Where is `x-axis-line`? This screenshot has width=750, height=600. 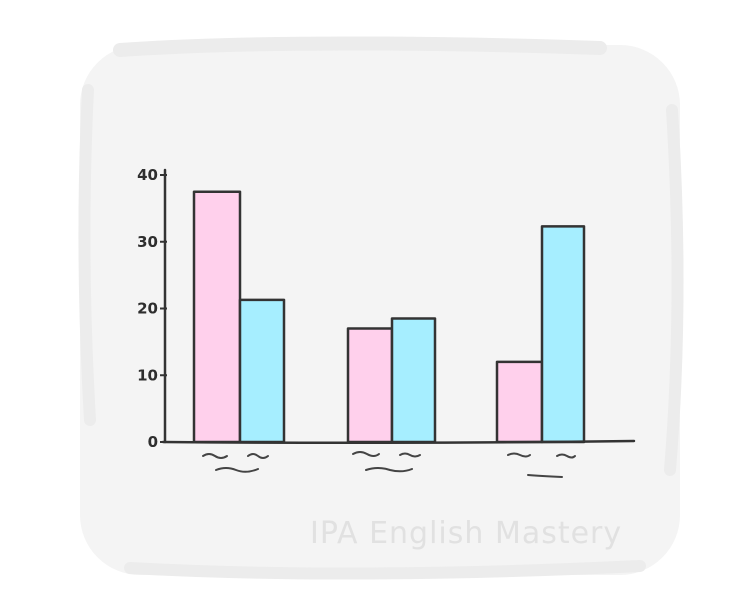
x-axis-line is located at coordinates (398, 442).